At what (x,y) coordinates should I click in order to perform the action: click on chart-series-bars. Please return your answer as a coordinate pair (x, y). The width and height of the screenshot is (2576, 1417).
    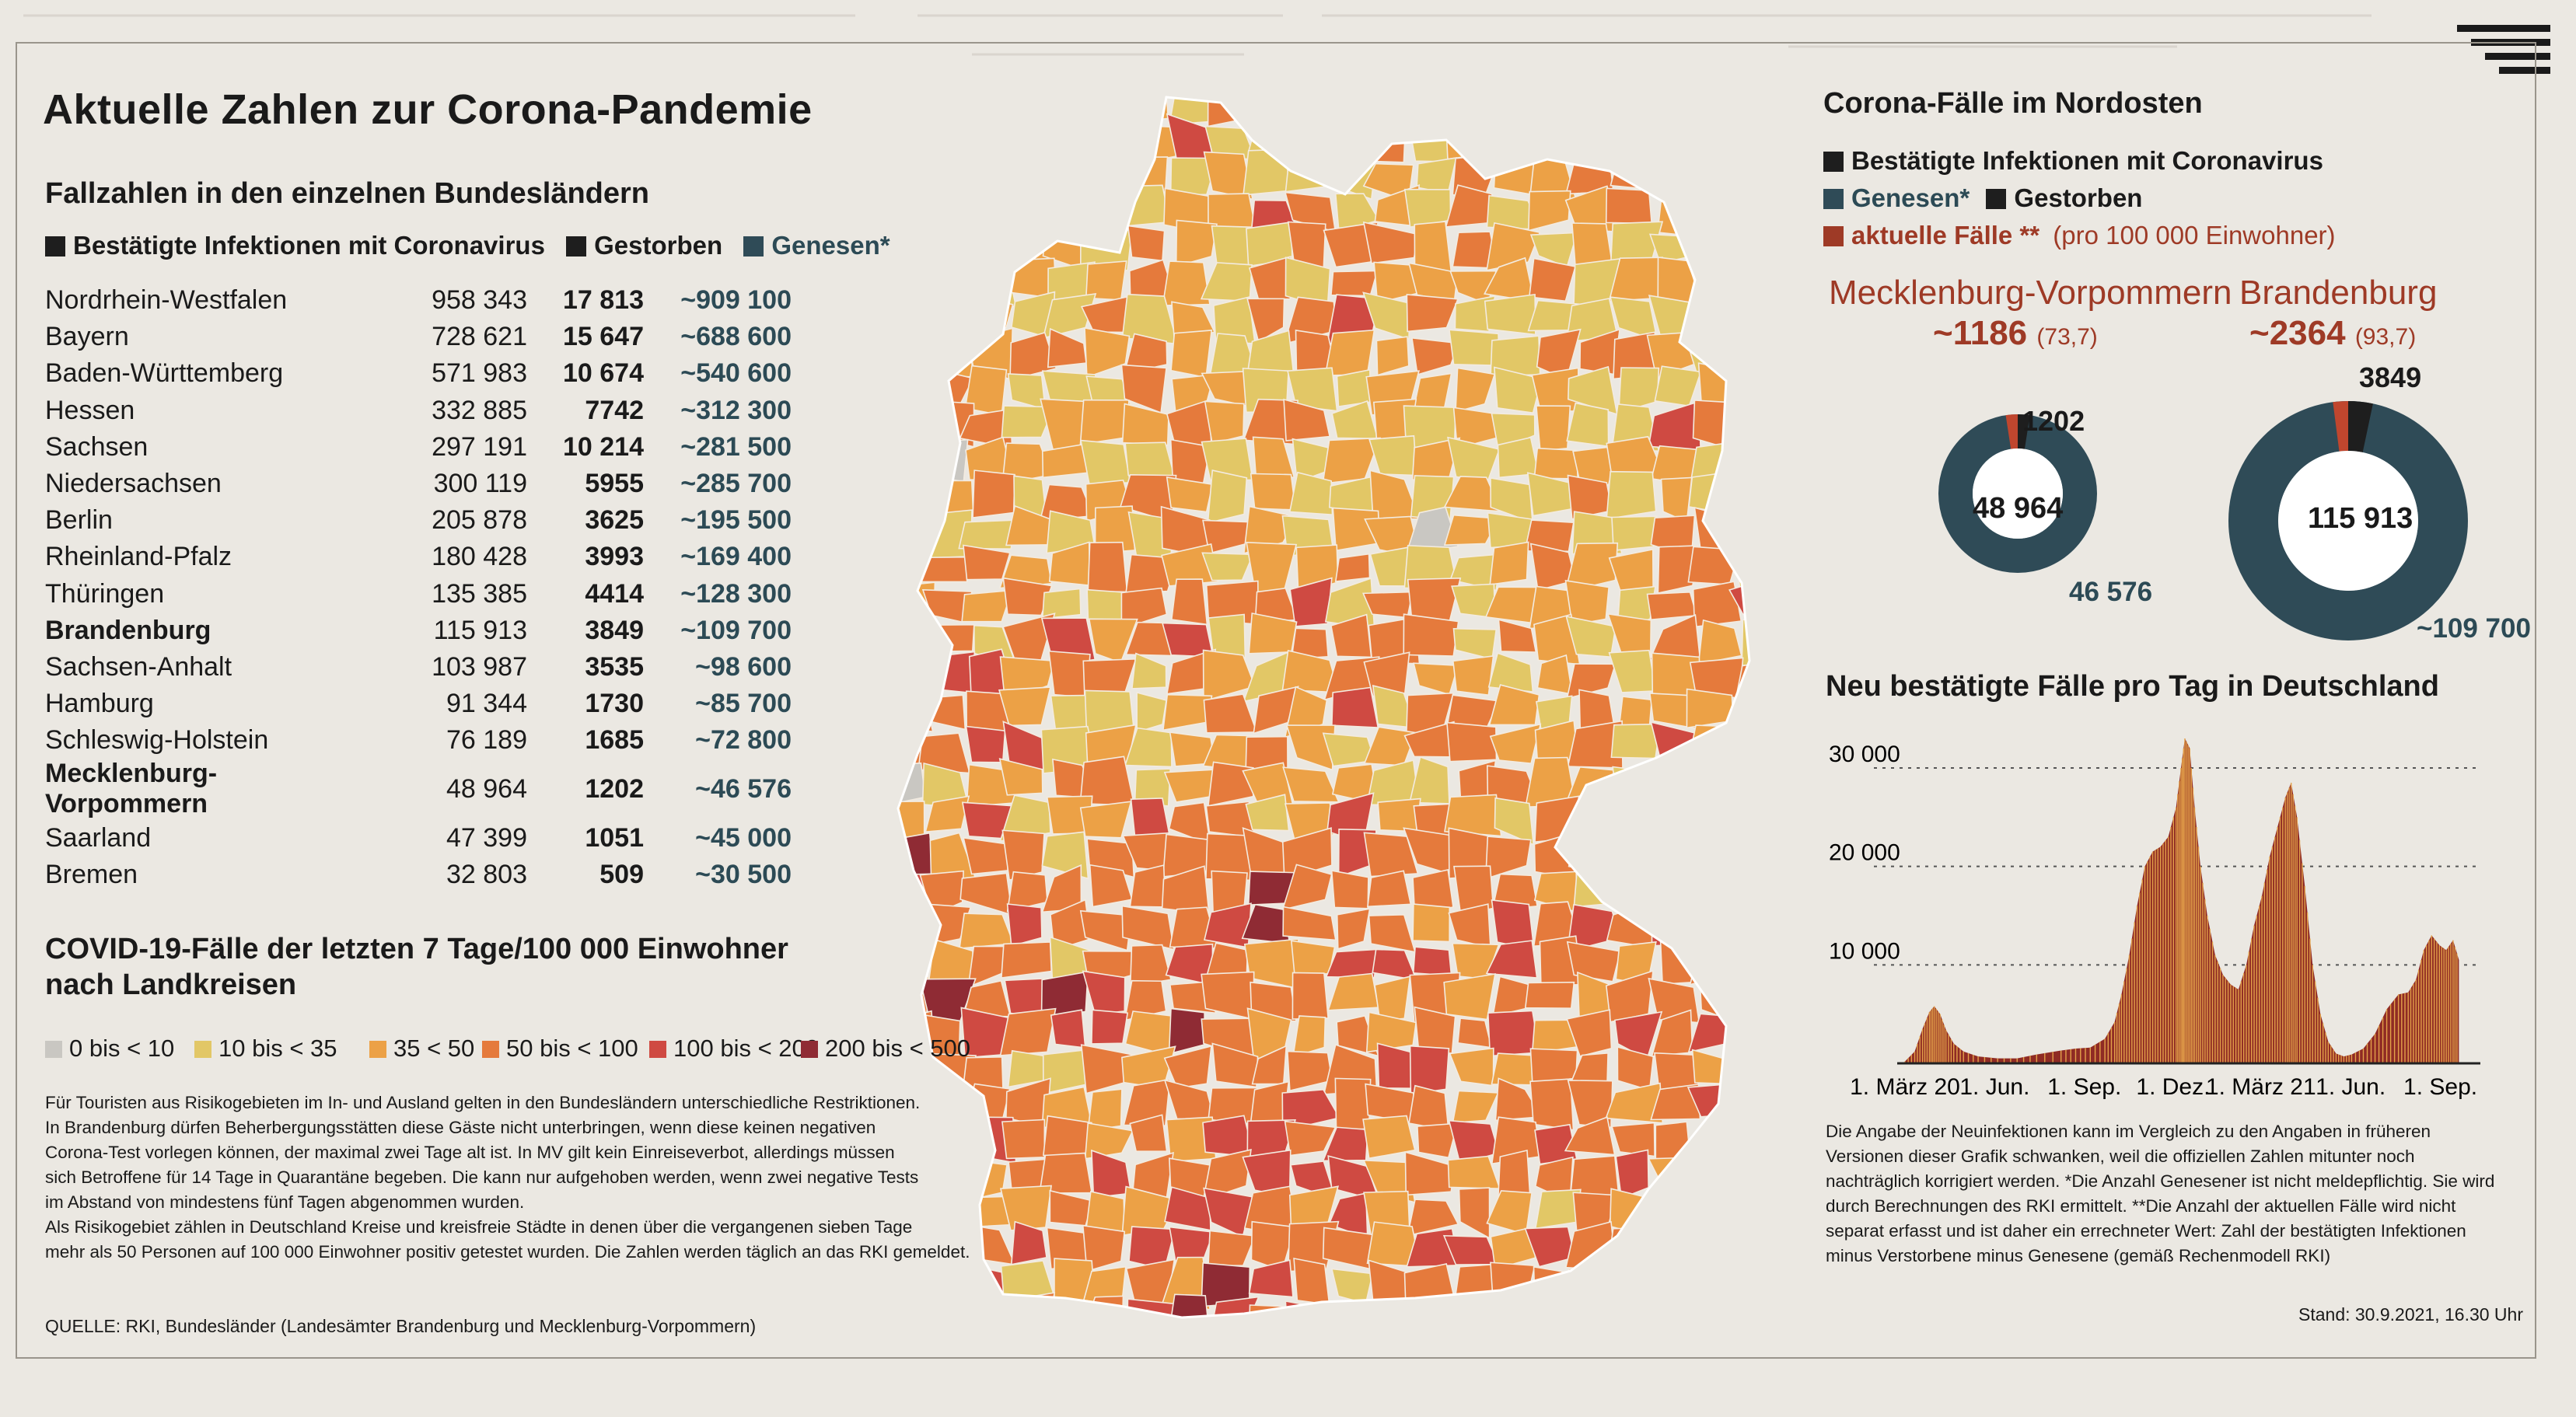
    Looking at the image, I should click on (2181, 900).